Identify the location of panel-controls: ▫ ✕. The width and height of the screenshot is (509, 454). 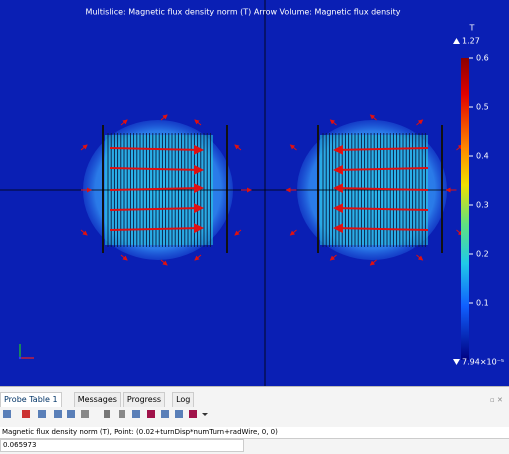
(496, 400).